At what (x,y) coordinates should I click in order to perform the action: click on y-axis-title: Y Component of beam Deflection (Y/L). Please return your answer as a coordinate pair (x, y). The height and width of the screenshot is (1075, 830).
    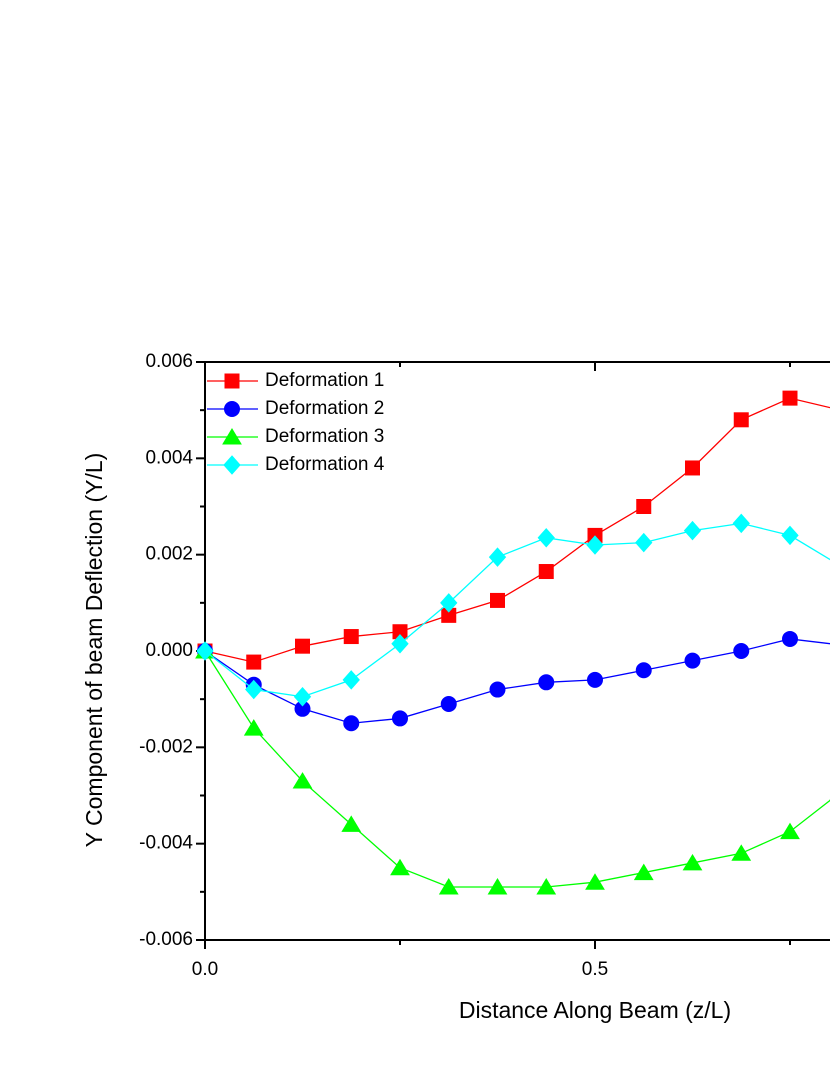
    Looking at the image, I should click on (94, 650).